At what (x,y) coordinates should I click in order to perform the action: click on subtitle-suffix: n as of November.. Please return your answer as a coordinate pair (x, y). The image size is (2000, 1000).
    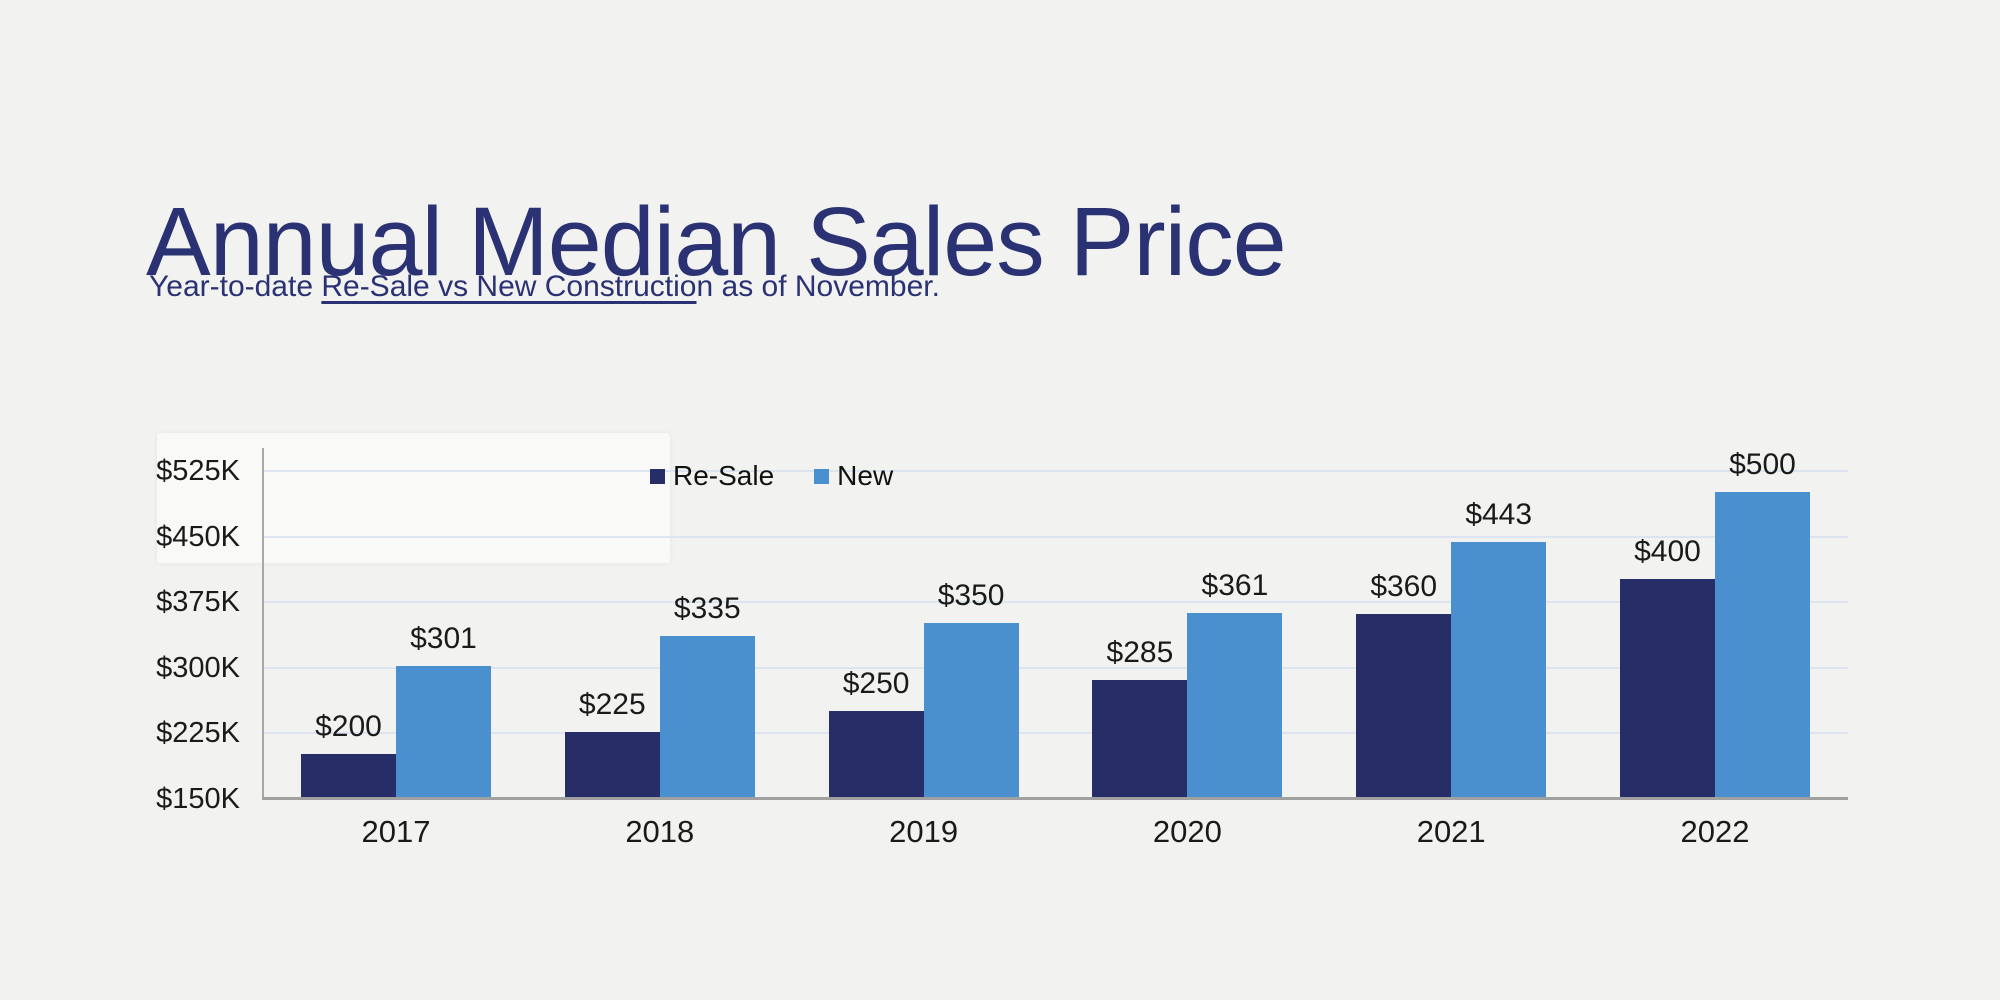
    Looking at the image, I should click on (818, 286).